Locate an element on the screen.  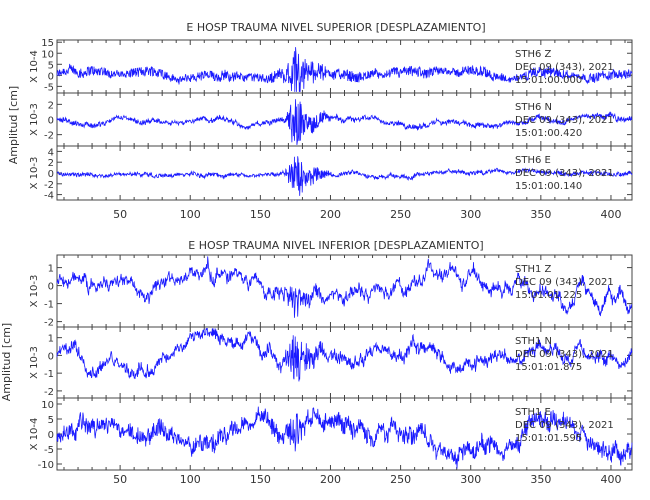
station-label: STH1 E is located at coordinates (533, 412).